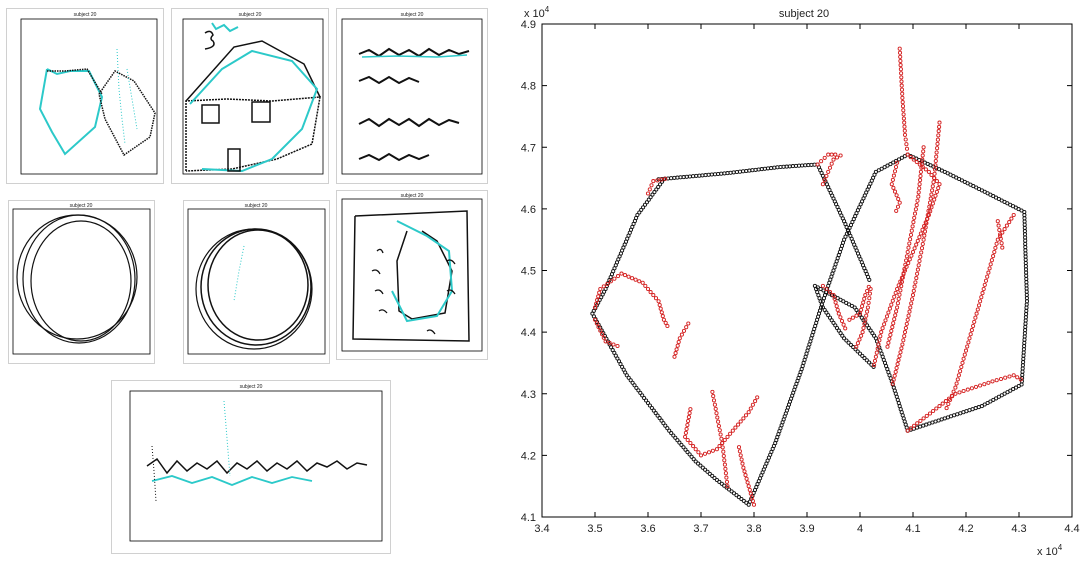 The height and width of the screenshot is (563, 1084). I want to click on cyan-stroke, so click(121, 96).